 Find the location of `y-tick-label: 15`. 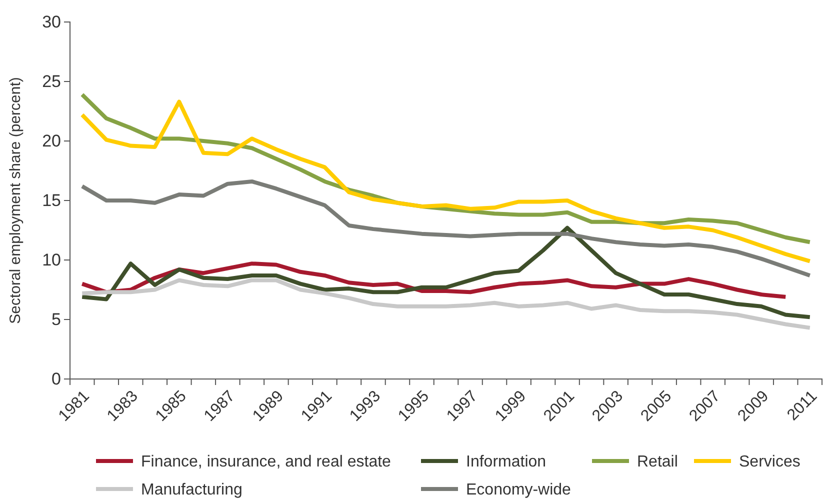

y-tick-label: 15 is located at coordinates (51, 200).